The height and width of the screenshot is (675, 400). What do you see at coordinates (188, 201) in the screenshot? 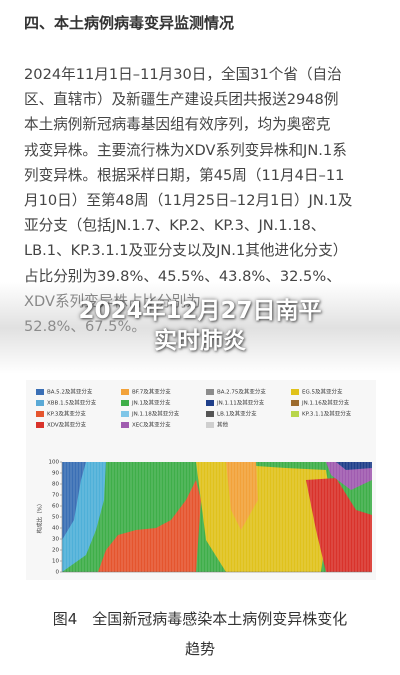
I see `paragraph-line: 月10日）至第48周（11月25日–12月1日）JN.1及` at bounding box center [188, 201].